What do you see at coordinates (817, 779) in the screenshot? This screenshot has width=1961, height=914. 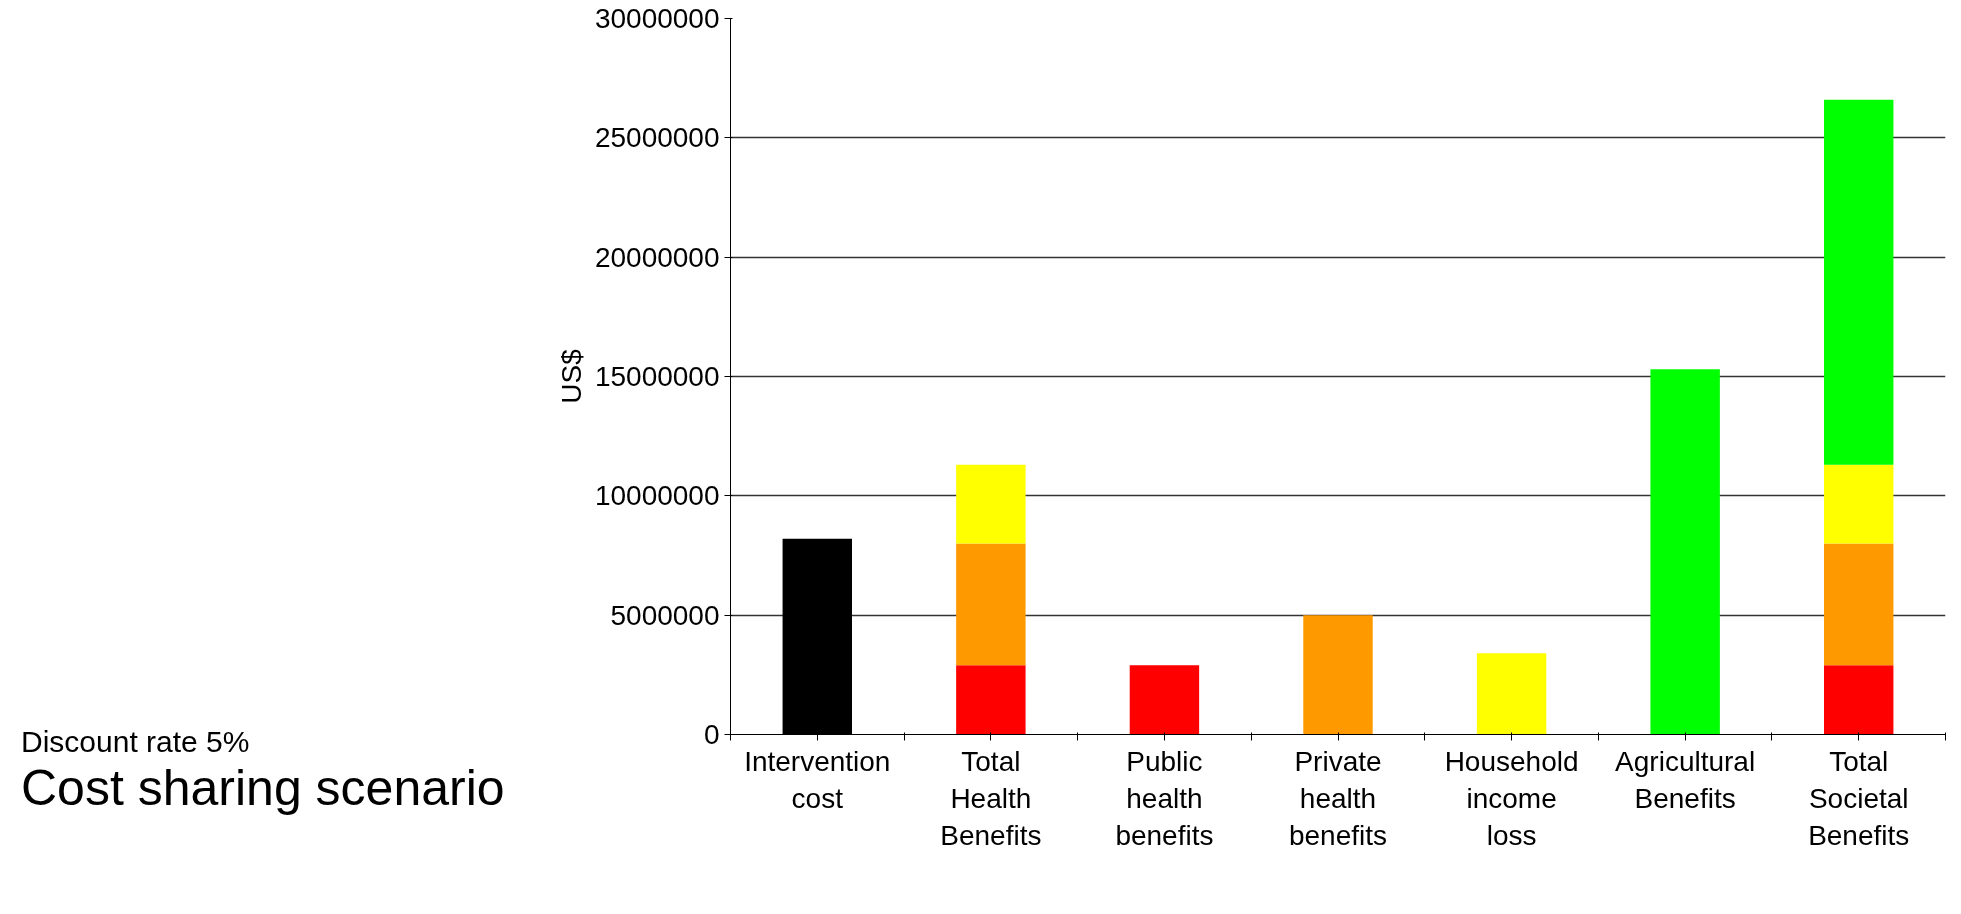 I see `x-tick-label: Intervention cost` at bounding box center [817, 779].